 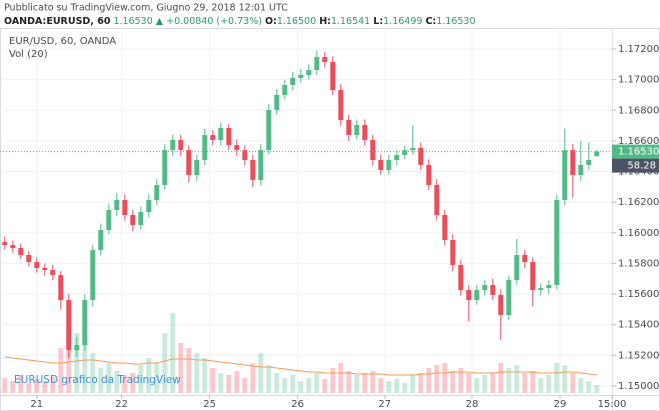 I want to click on x-tick-label: 21, so click(x=36, y=404).